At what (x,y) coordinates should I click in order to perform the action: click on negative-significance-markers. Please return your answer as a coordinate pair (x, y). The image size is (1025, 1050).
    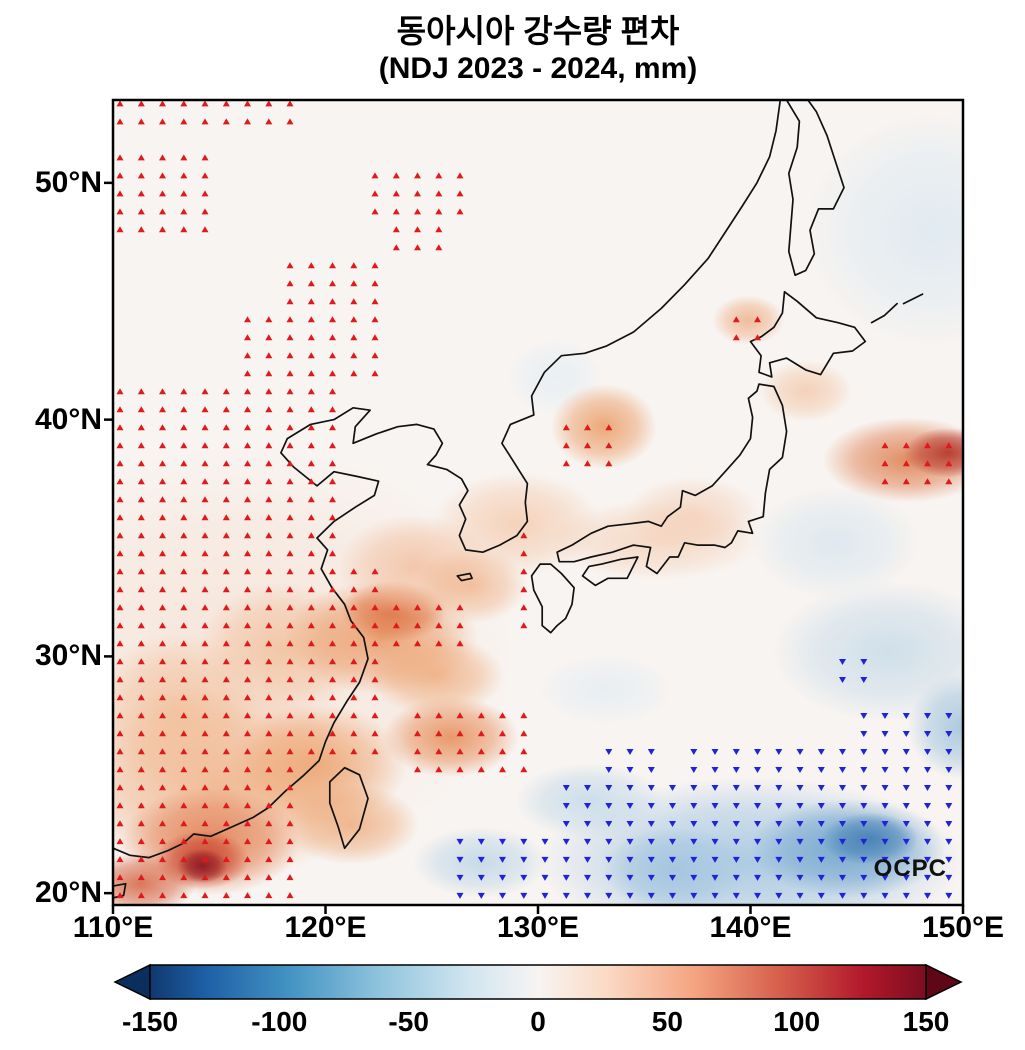
    Looking at the image, I should click on (704, 779).